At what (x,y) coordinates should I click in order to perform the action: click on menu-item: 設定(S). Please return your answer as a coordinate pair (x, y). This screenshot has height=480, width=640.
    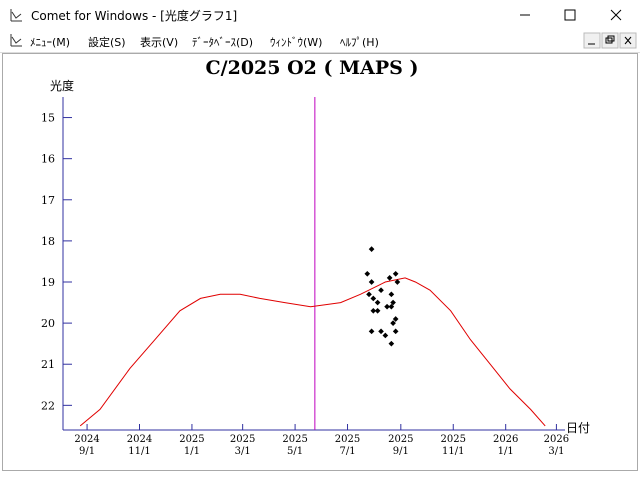
    Looking at the image, I should click on (107, 42).